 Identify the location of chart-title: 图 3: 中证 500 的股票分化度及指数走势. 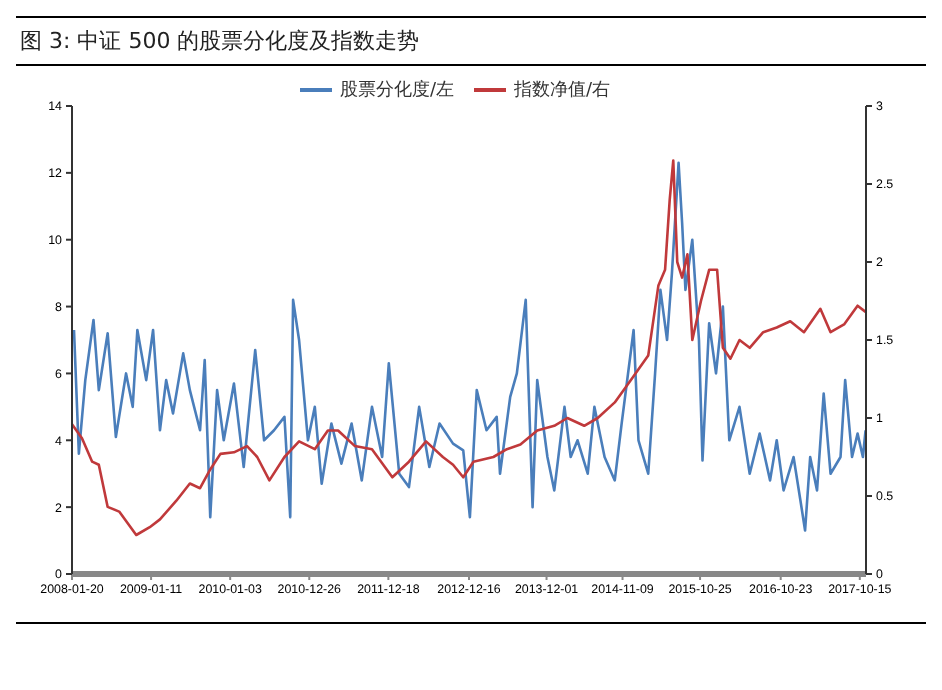
(471, 41).